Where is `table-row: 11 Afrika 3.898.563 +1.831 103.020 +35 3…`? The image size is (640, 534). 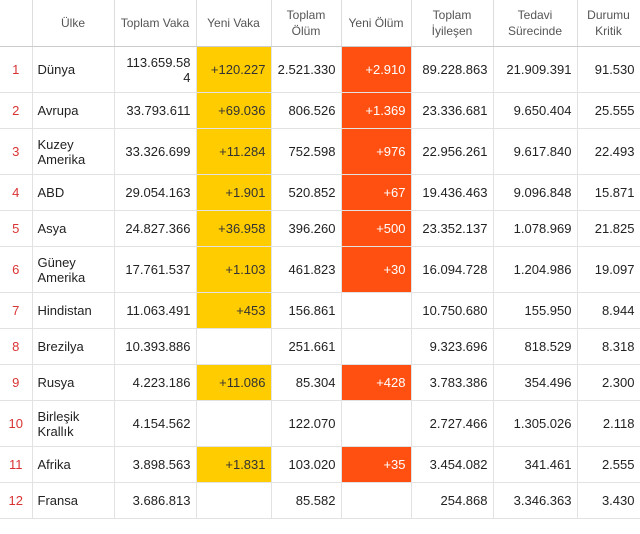
table-row: 11 Afrika 3.898.563 +1.831 103.020 +35 3… is located at coordinates (320, 464).